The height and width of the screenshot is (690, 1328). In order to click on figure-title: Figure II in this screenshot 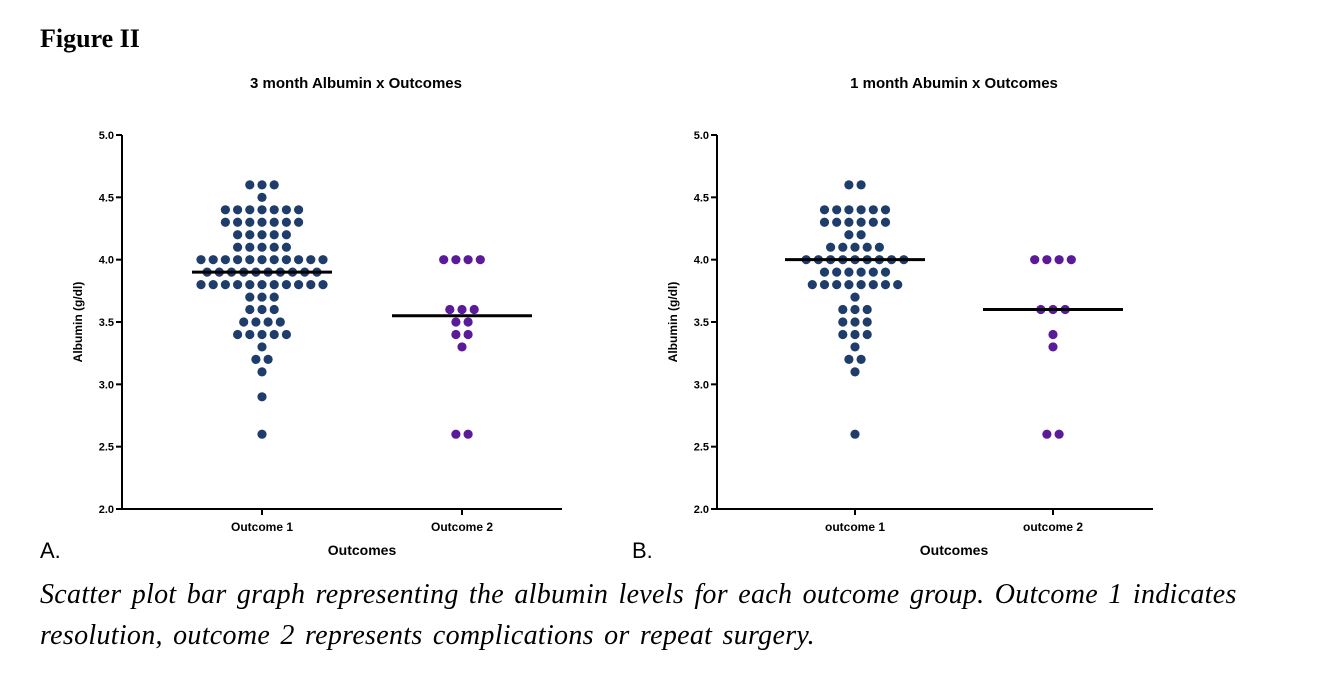, I will do `click(90, 38)`.